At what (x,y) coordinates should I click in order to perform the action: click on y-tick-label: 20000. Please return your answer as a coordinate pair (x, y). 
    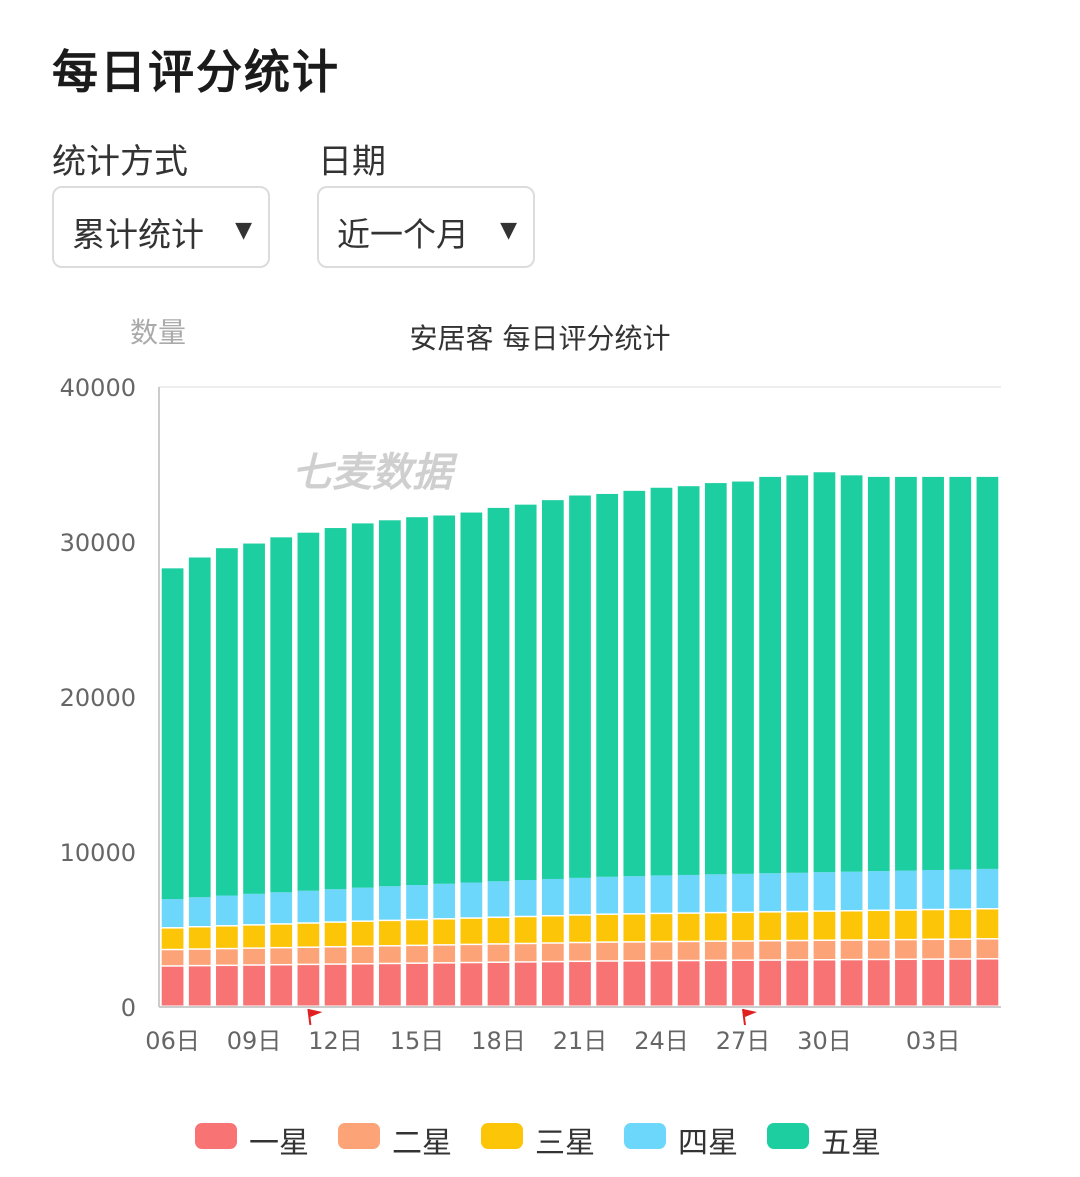
    Looking at the image, I should click on (98, 698).